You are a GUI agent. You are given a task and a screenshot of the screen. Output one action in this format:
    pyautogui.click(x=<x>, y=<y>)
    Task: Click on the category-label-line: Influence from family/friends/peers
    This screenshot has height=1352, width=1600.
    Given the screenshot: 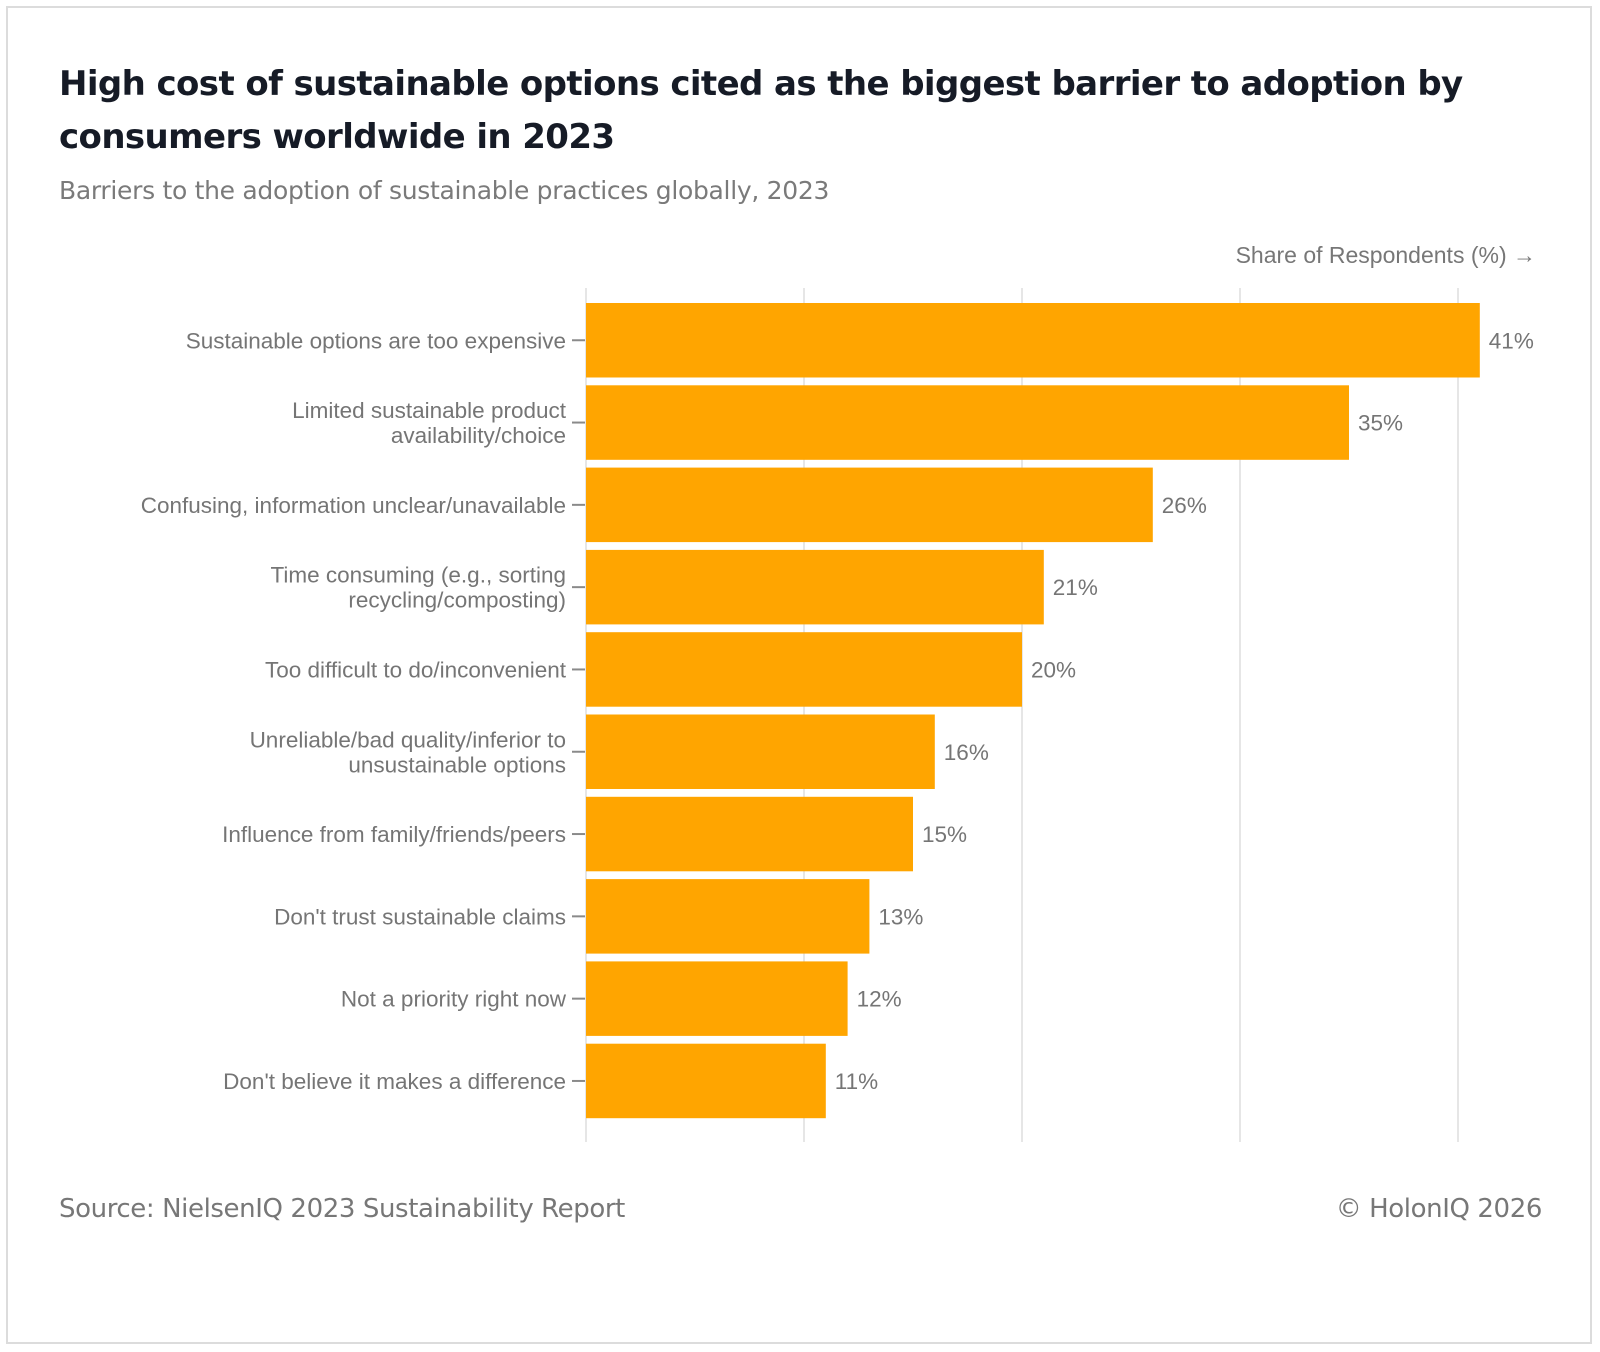 What is the action you would take?
    pyautogui.click(x=394, y=834)
    